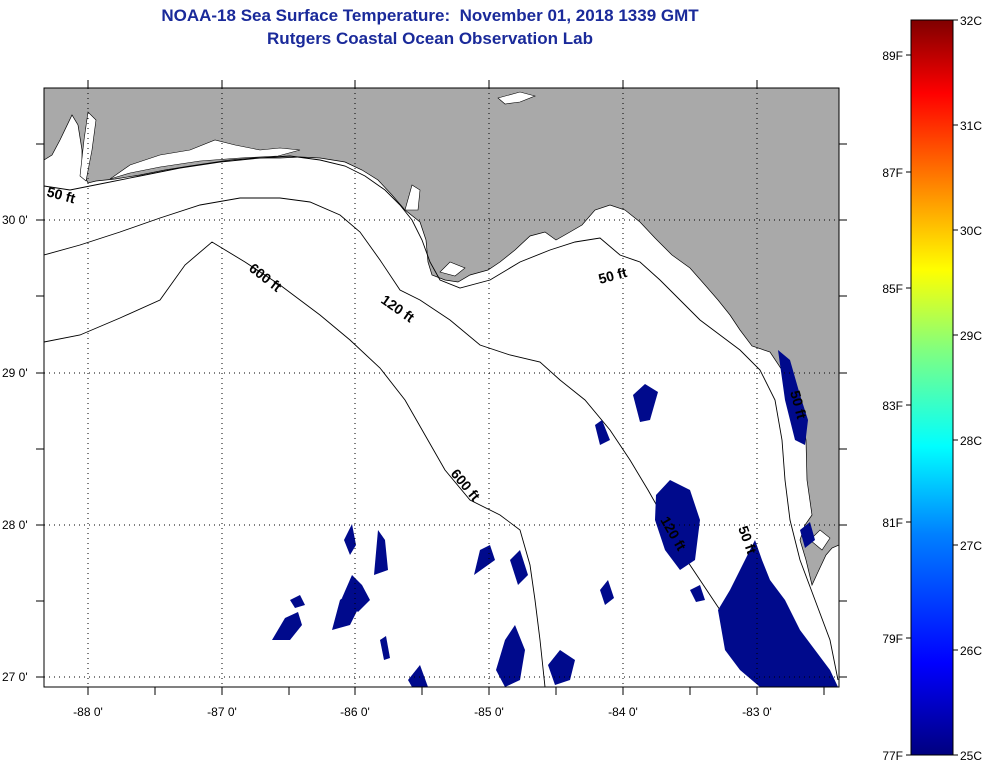  I want to click on colorbar-f-81: 81F, so click(892, 523).